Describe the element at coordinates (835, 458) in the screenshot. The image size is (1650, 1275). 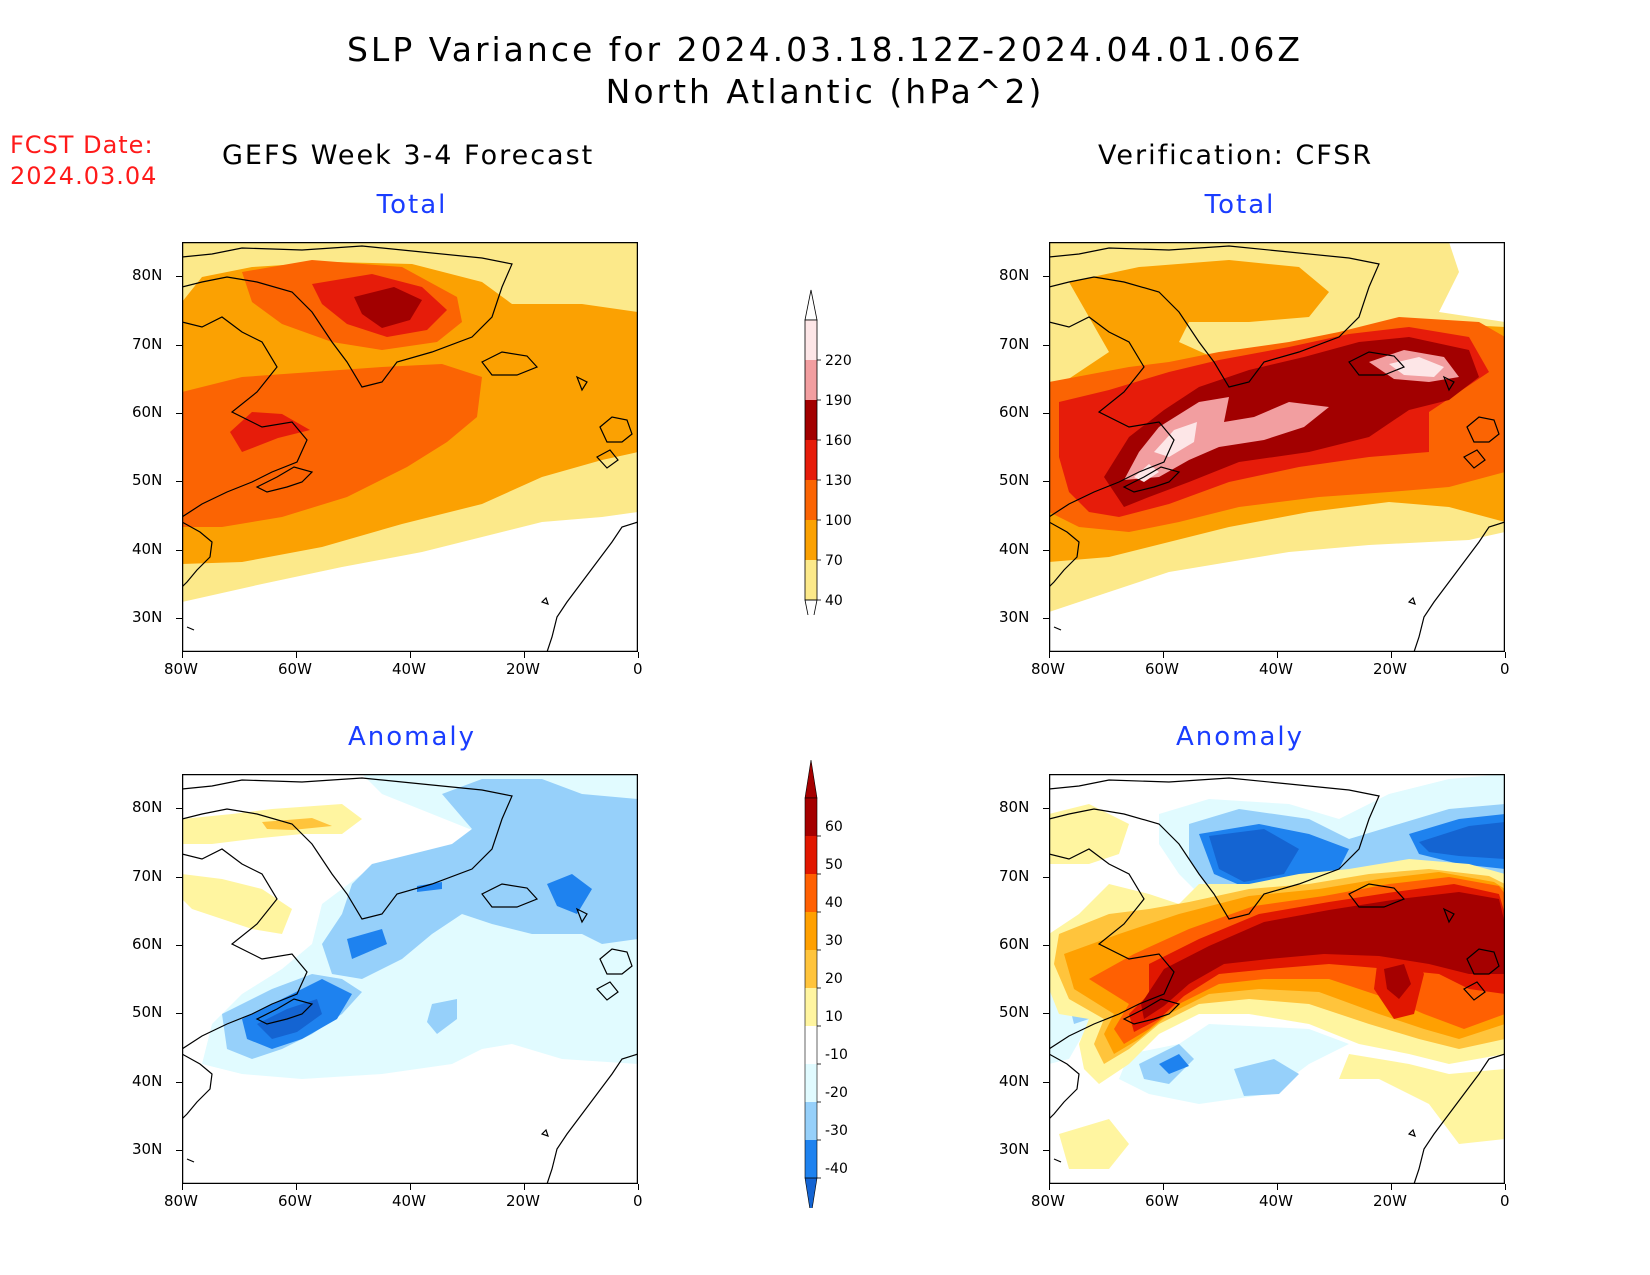
I see `colorbar-total: 40 70 100 130 160 190 220` at that location.